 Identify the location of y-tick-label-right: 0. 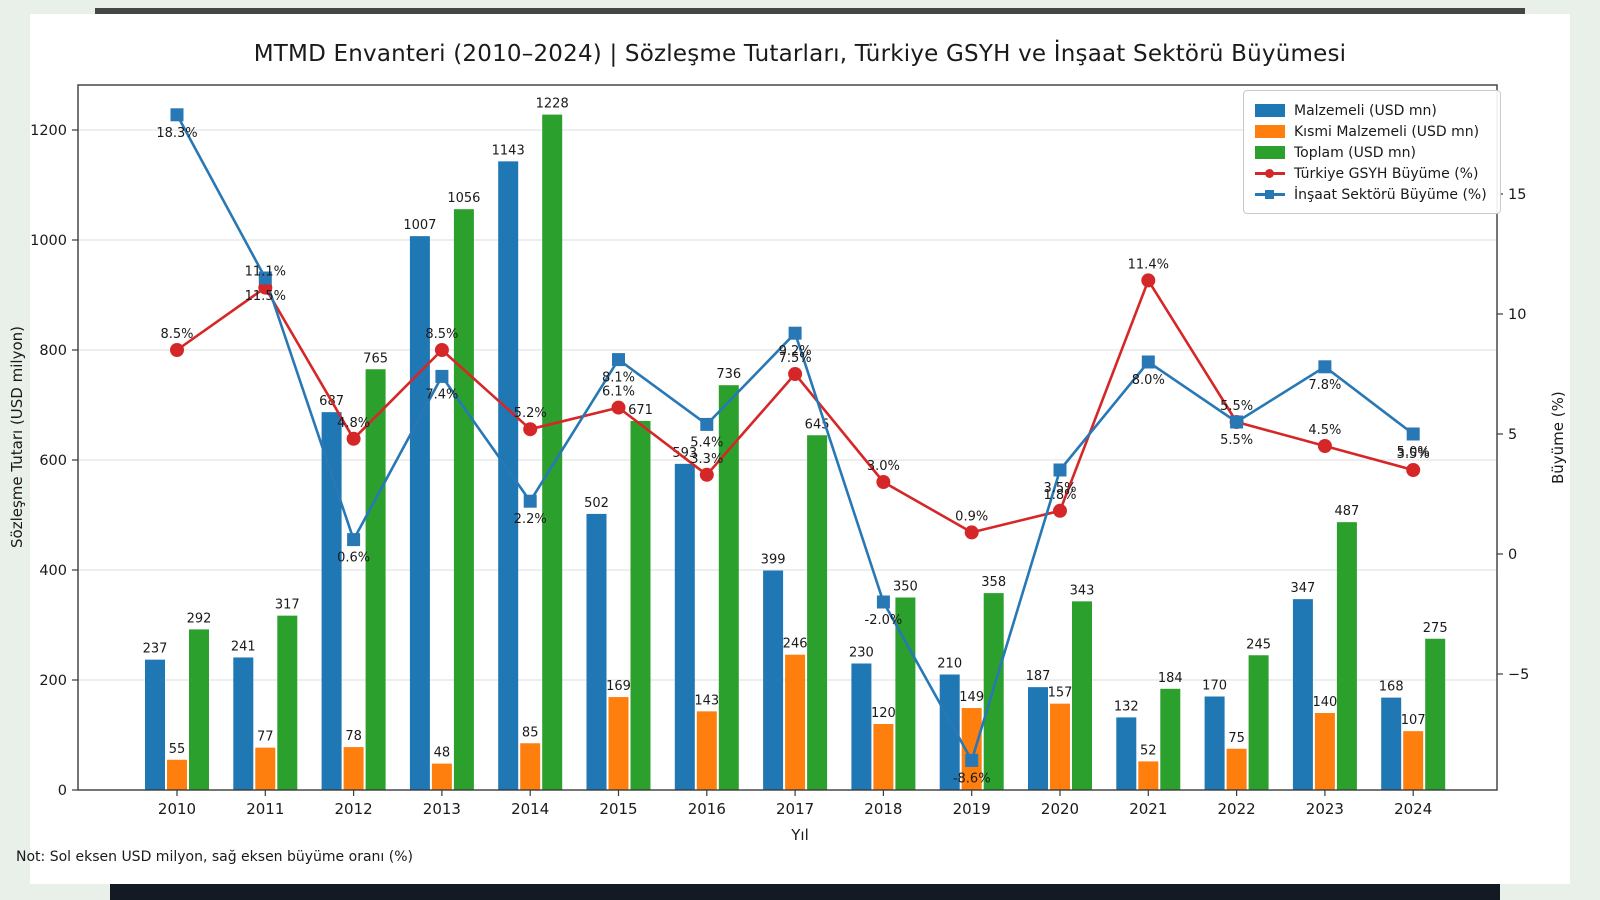
(1512, 555).